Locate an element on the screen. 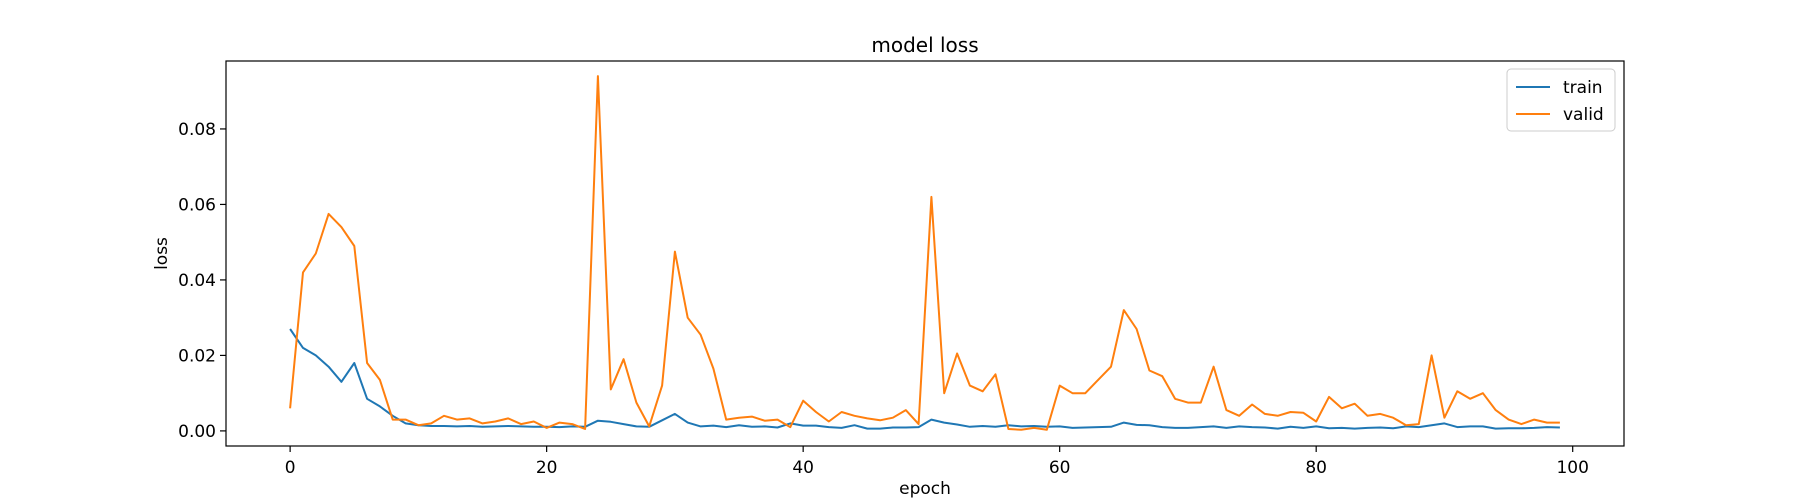 The image size is (1800, 500). legend-box is located at coordinates (1561, 100).